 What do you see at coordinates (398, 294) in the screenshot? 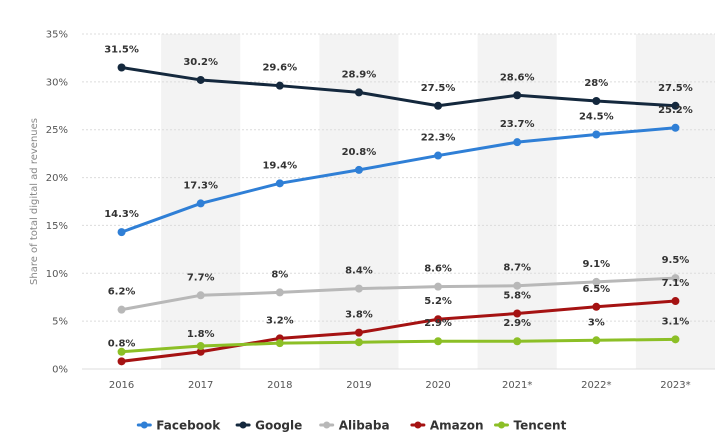
I see `series-alibaba` at bounding box center [398, 294].